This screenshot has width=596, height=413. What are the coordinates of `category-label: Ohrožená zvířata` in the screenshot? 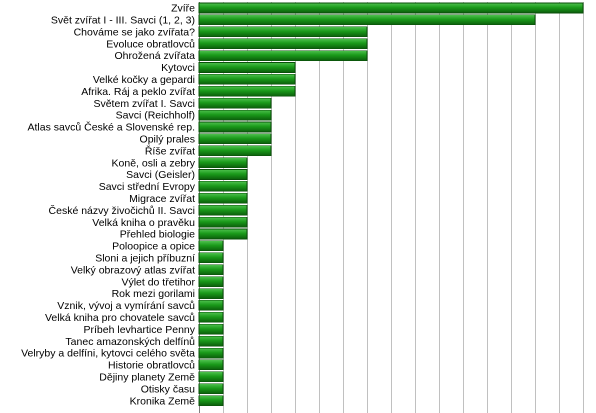 It's located at (154, 56).